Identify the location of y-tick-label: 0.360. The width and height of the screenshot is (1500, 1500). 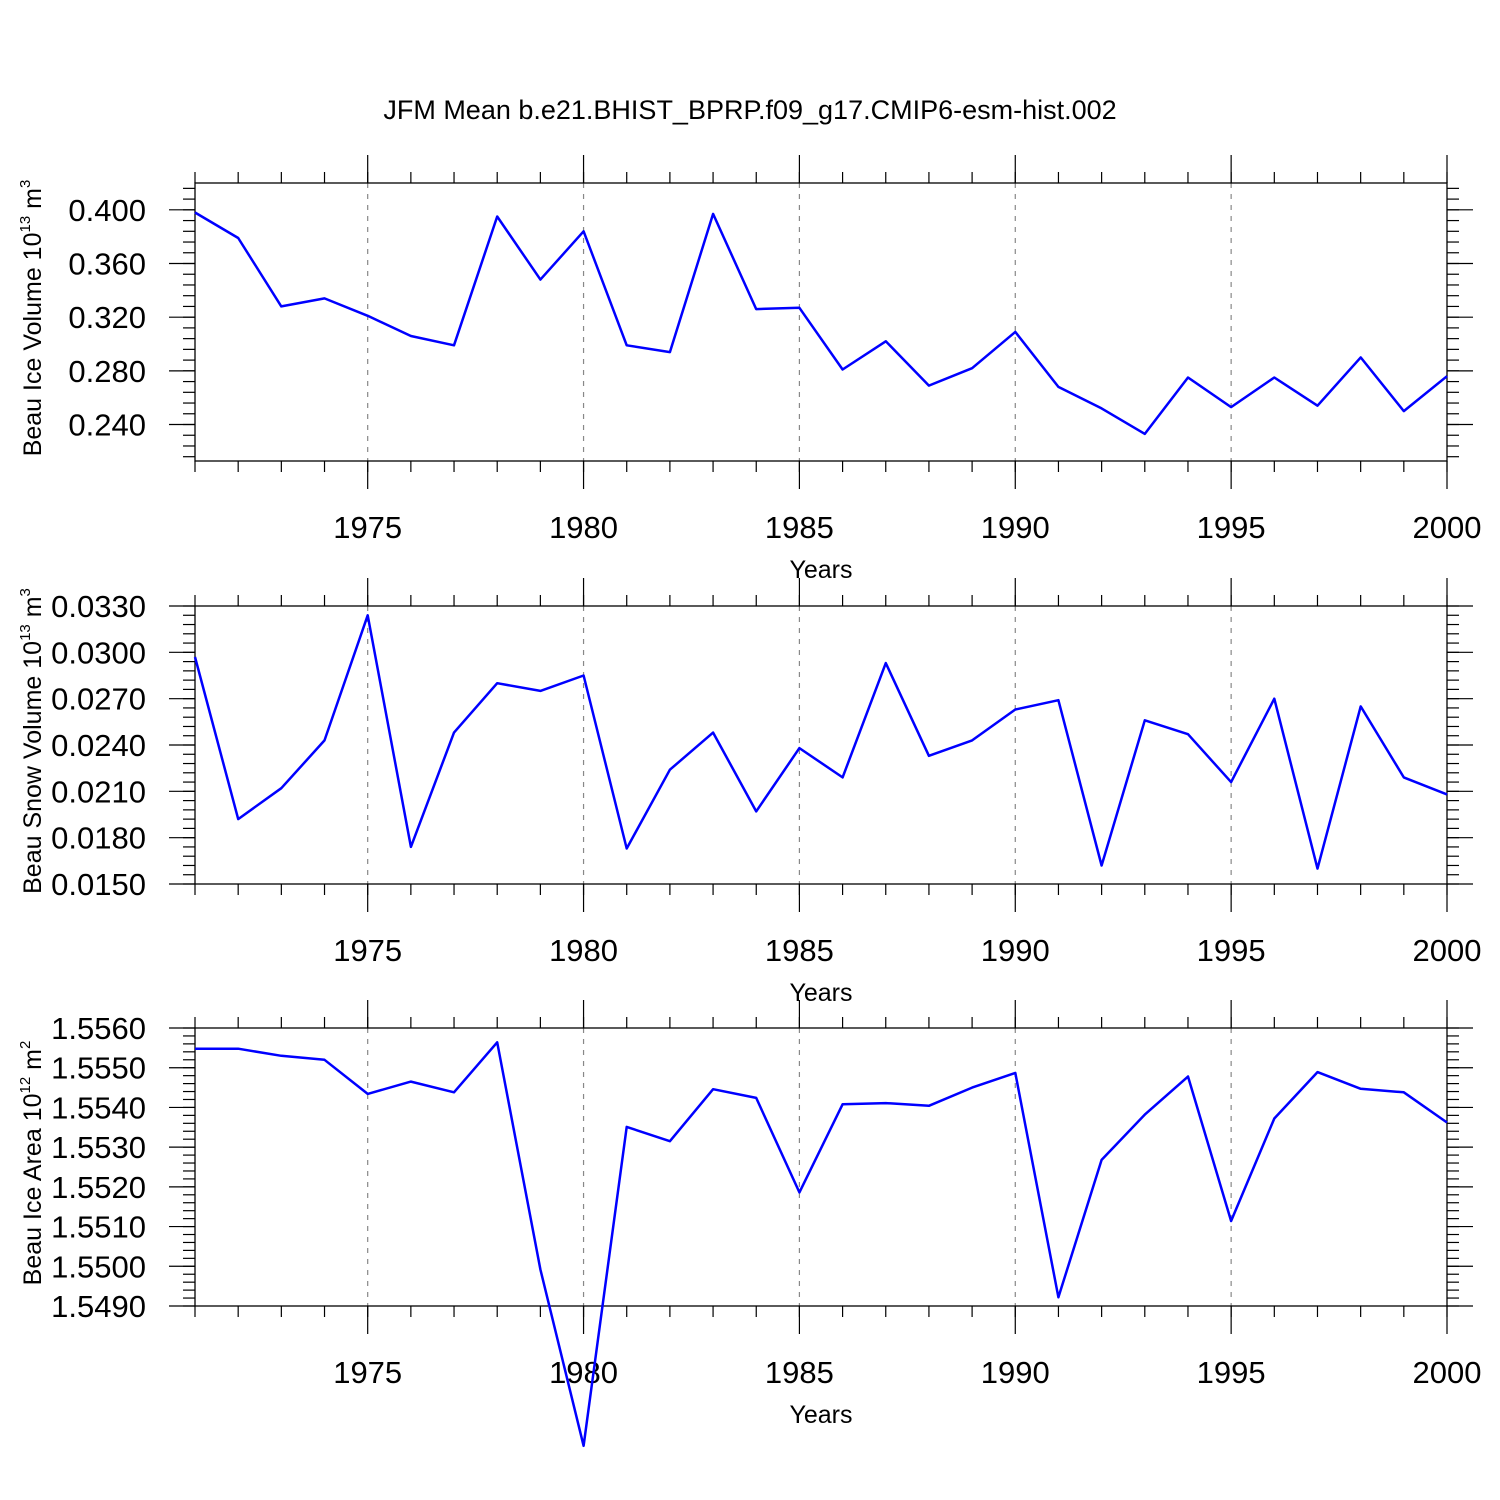
(107, 264).